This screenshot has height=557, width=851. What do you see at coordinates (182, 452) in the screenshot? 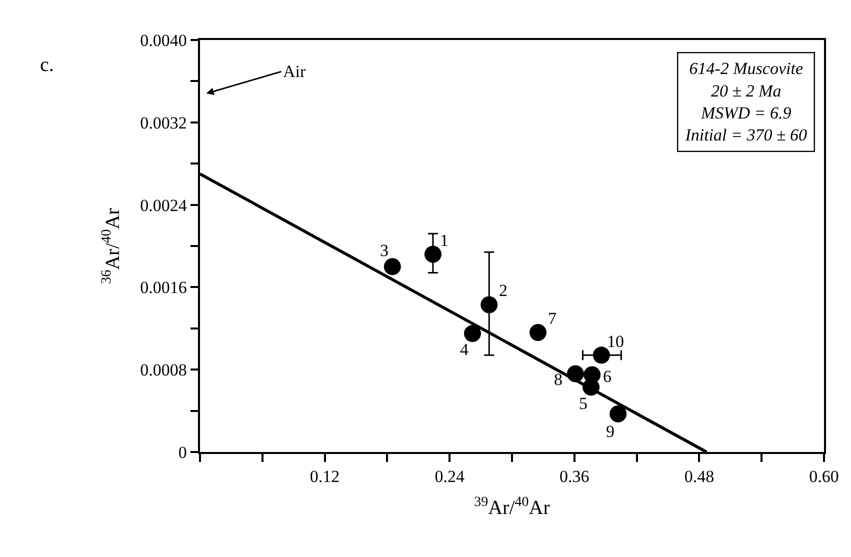
I see `y-tick-label: 0` at bounding box center [182, 452].